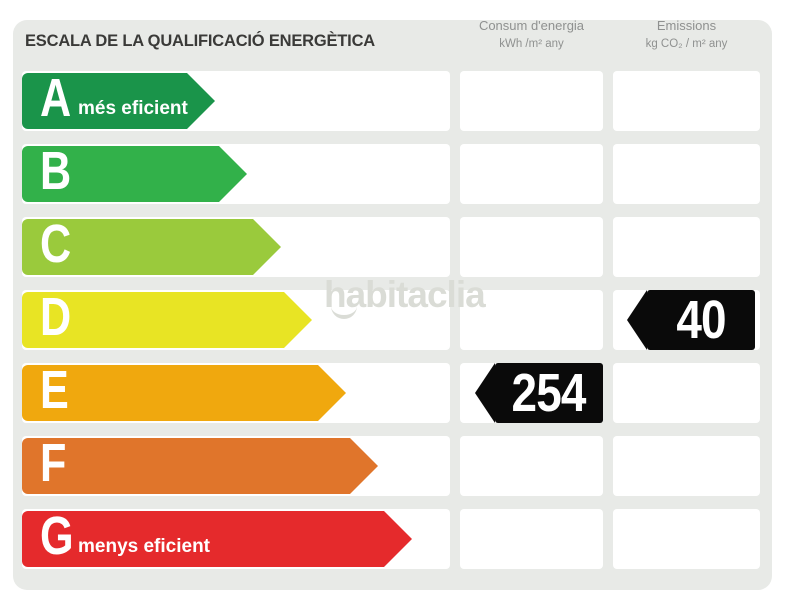  Describe the element at coordinates (153, 317) in the screenshot. I see `rating-bar-rect: D` at that location.